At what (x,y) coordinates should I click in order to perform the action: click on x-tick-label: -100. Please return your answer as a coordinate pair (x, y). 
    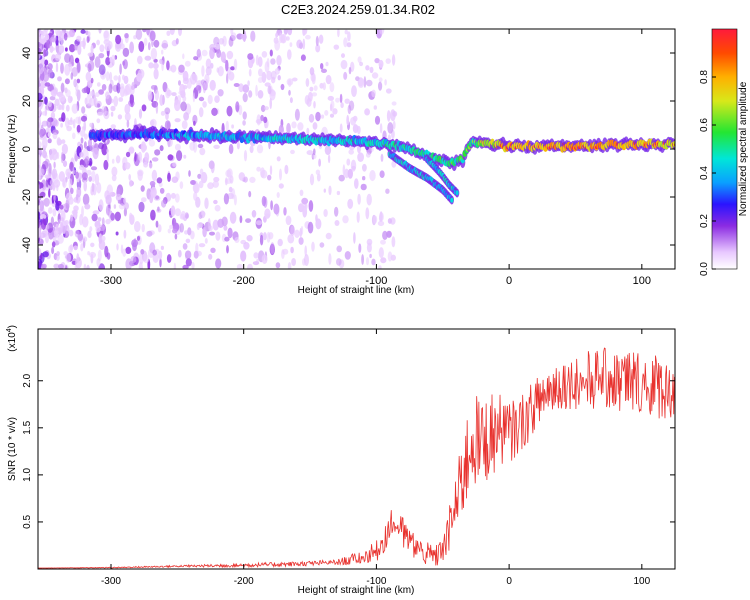
    Looking at the image, I should click on (376, 581).